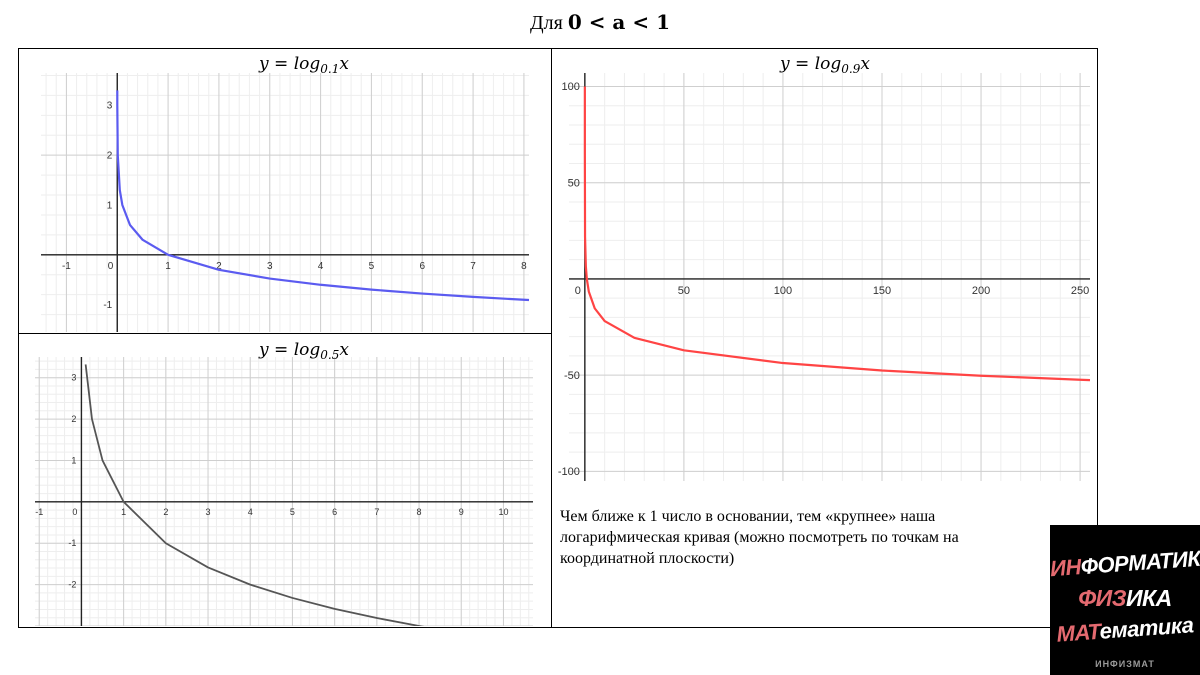 Image resolution: width=1200 pixels, height=675 pixels. What do you see at coordinates (569, 472) in the screenshot?
I see `y-tick-label: -100` at bounding box center [569, 472].